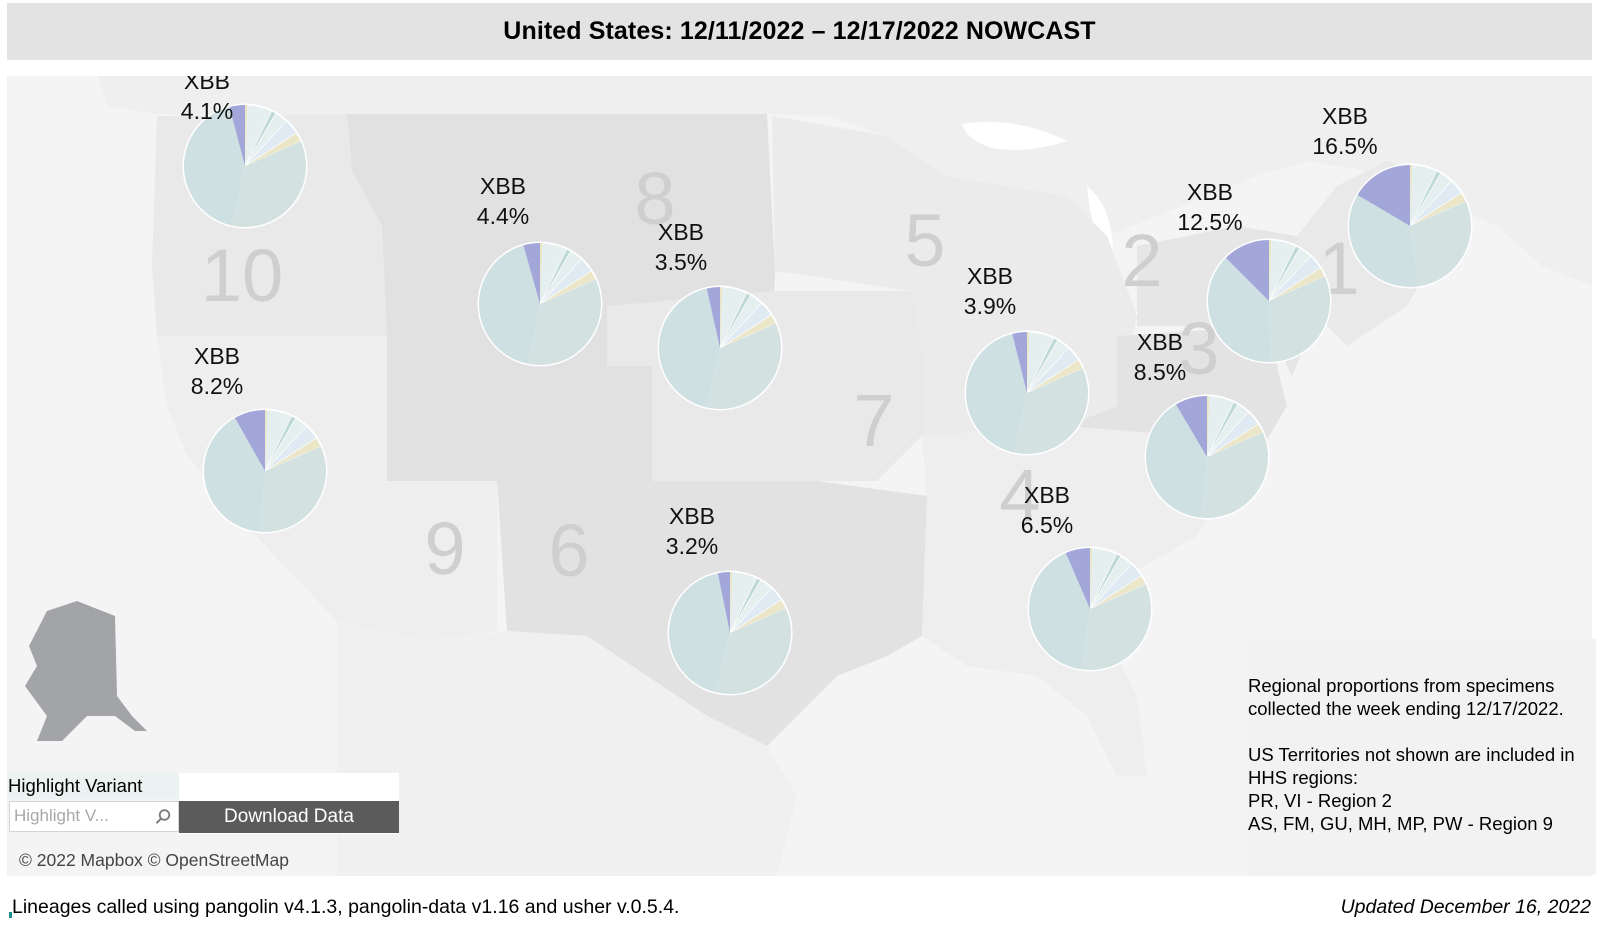  What do you see at coordinates (1406, 708) in the screenshot?
I see `note-line-2: collected the week ending 12/17/2022.` at bounding box center [1406, 708].